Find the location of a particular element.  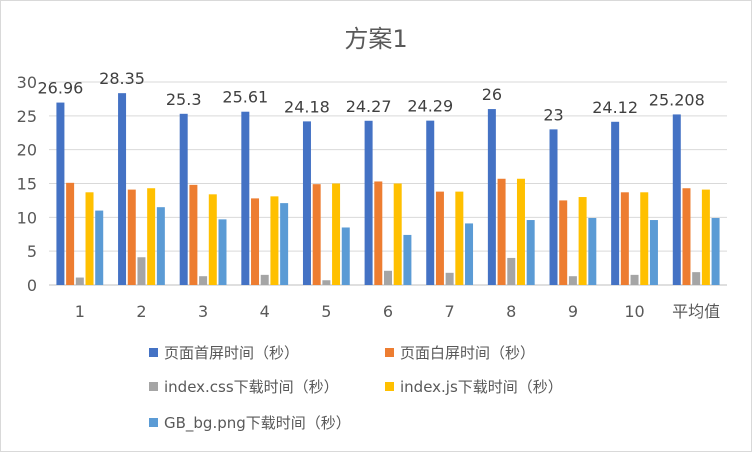

y-tick-label: 30 is located at coordinates (27, 82).